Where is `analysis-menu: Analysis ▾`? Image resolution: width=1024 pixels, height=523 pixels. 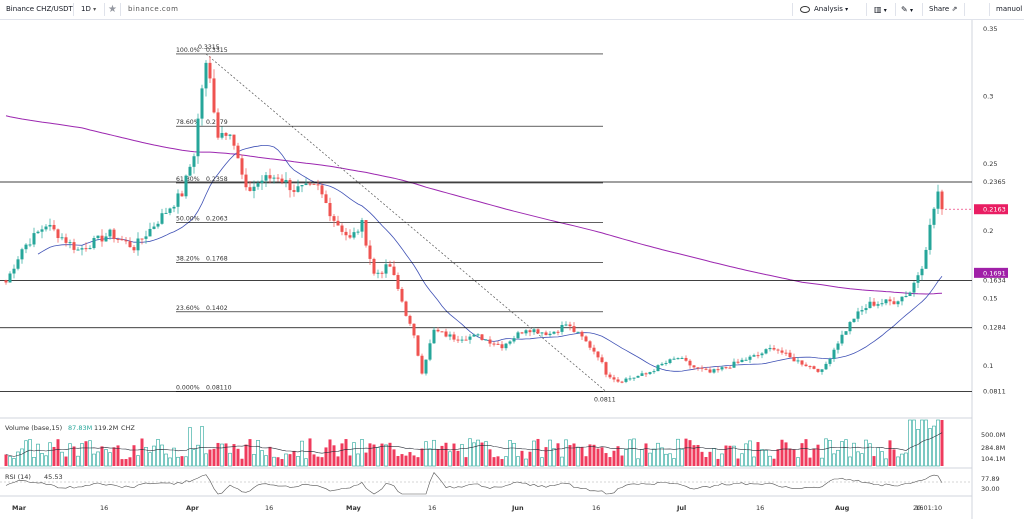
analysis-menu: Analysis ▾ is located at coordinates (824, 9).